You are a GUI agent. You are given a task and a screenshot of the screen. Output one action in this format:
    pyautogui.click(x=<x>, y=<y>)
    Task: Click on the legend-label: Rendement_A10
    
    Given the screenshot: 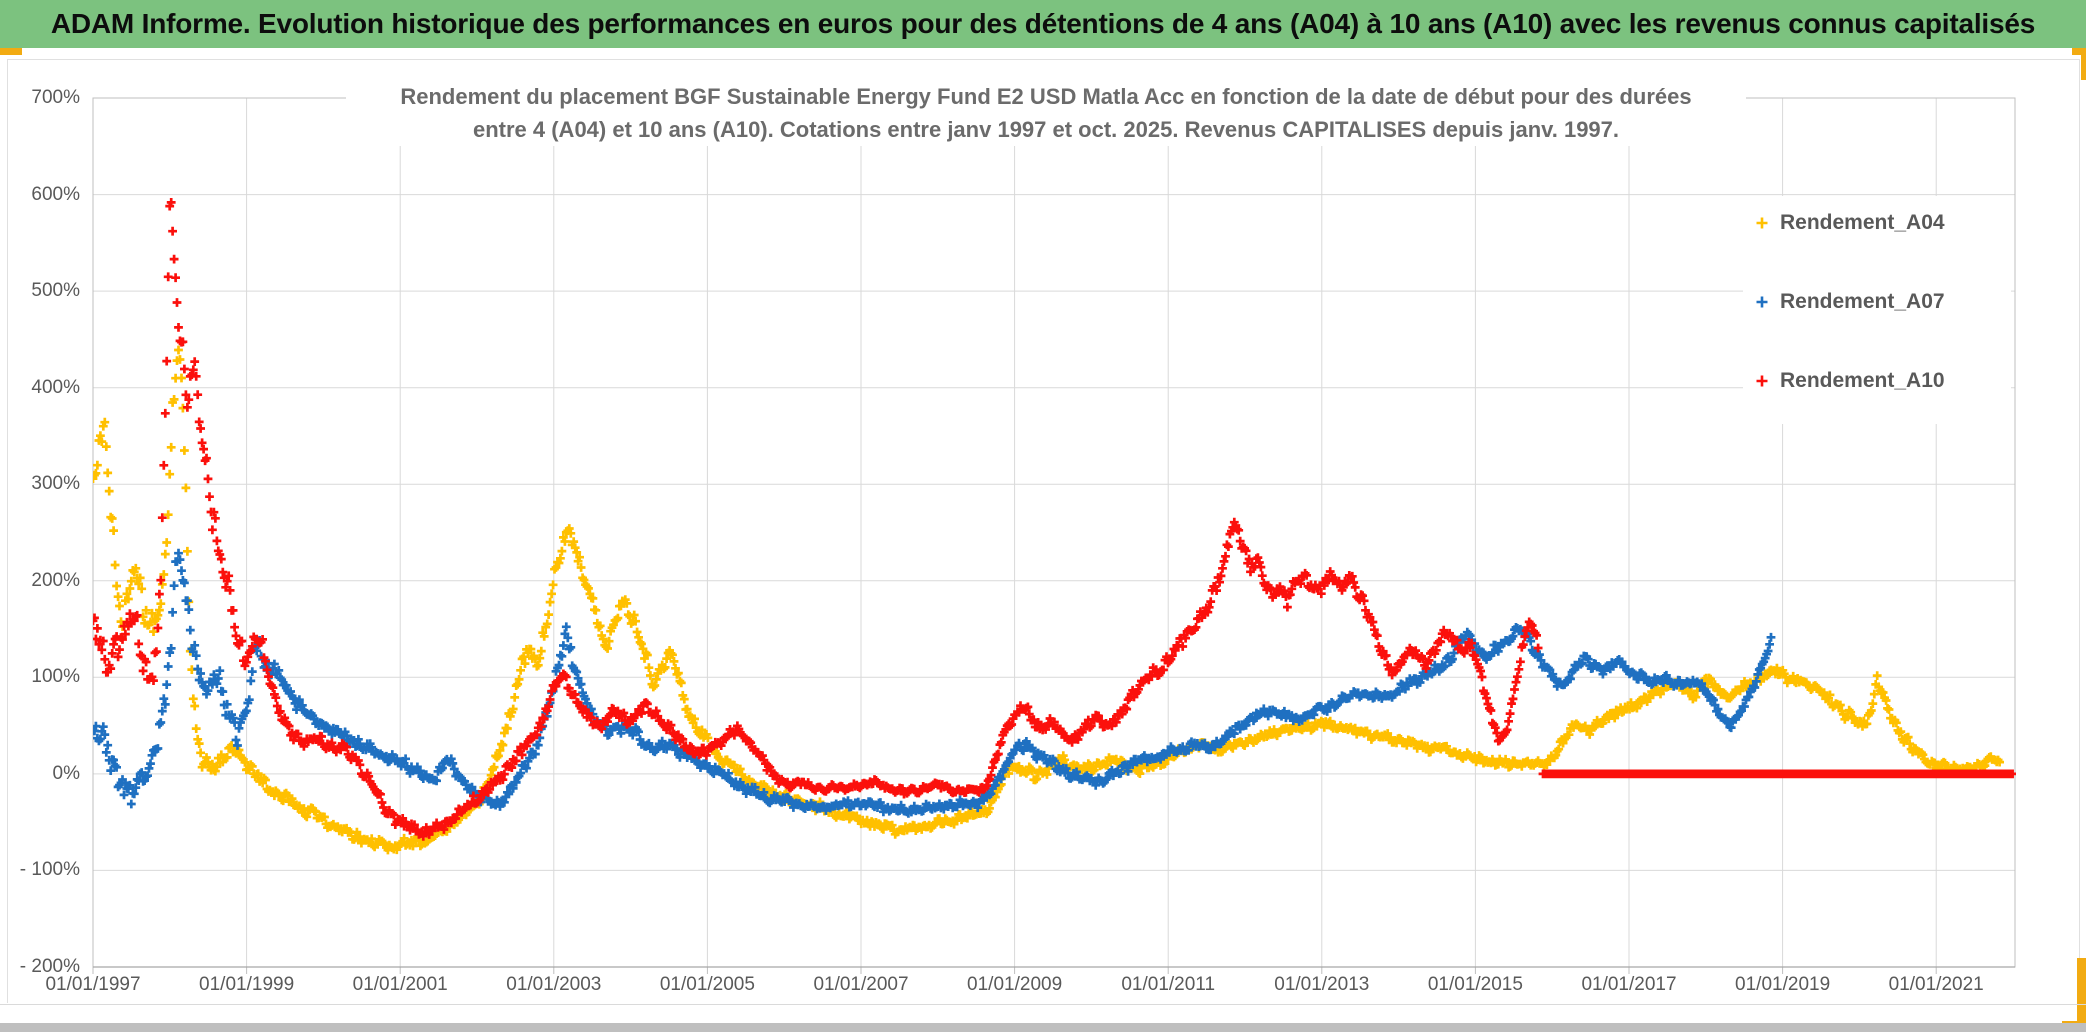 What is the action you would take?
    pyautogui.click(x=1862, y=380)
    